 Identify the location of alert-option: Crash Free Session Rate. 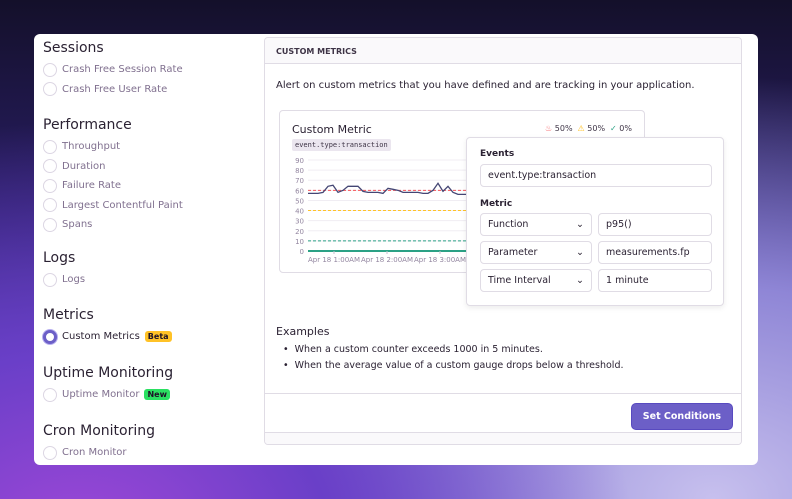
(113, 70).